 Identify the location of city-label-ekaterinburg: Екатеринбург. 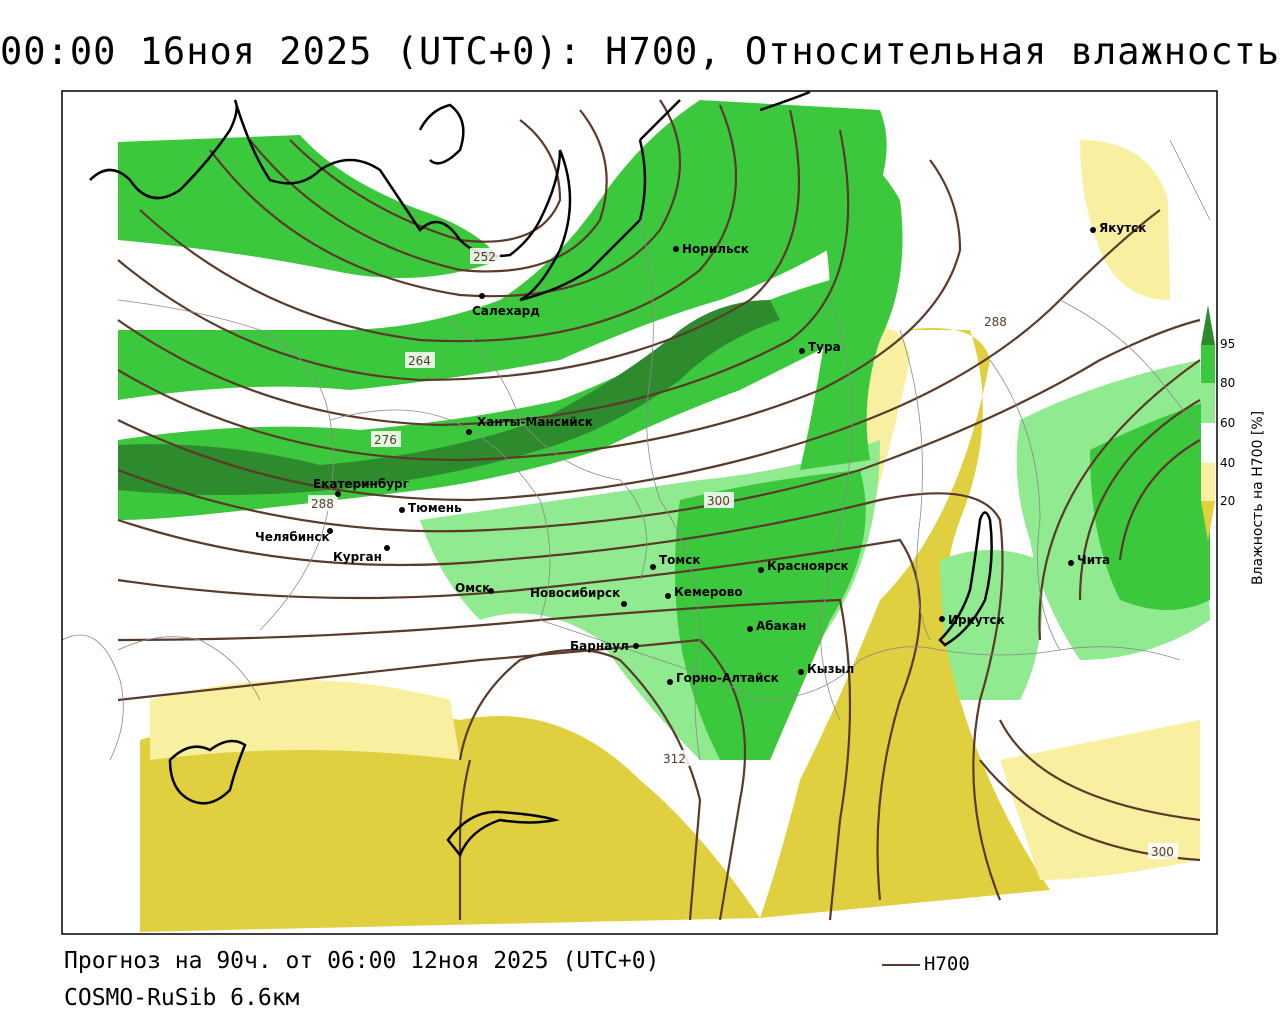
(361, 484).